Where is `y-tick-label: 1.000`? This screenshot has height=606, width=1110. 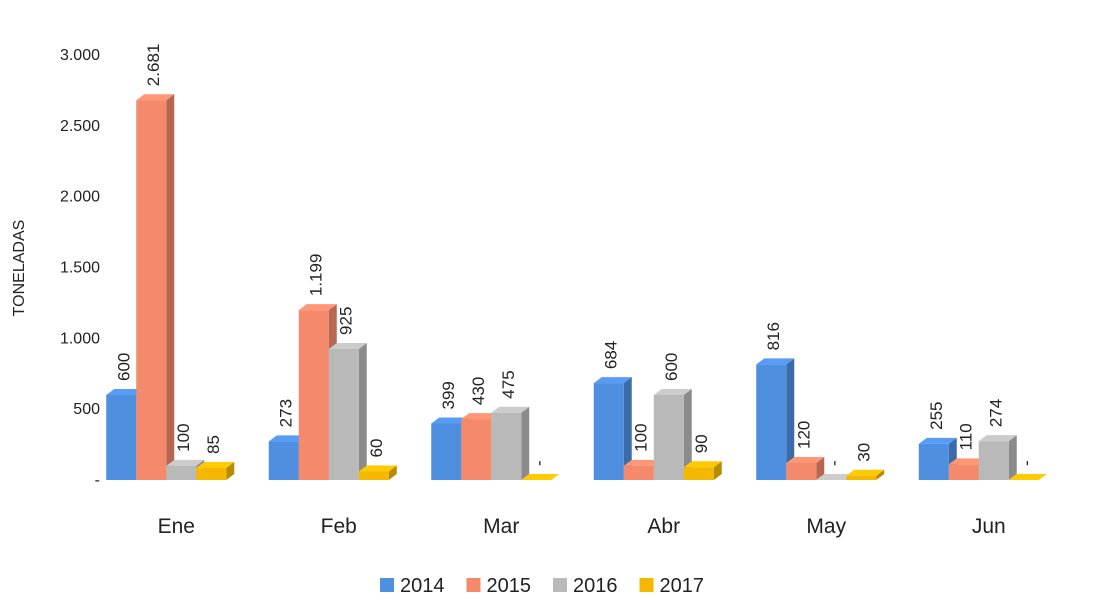 y-tick-label: 1.000 is located at coordinates (80, 338).